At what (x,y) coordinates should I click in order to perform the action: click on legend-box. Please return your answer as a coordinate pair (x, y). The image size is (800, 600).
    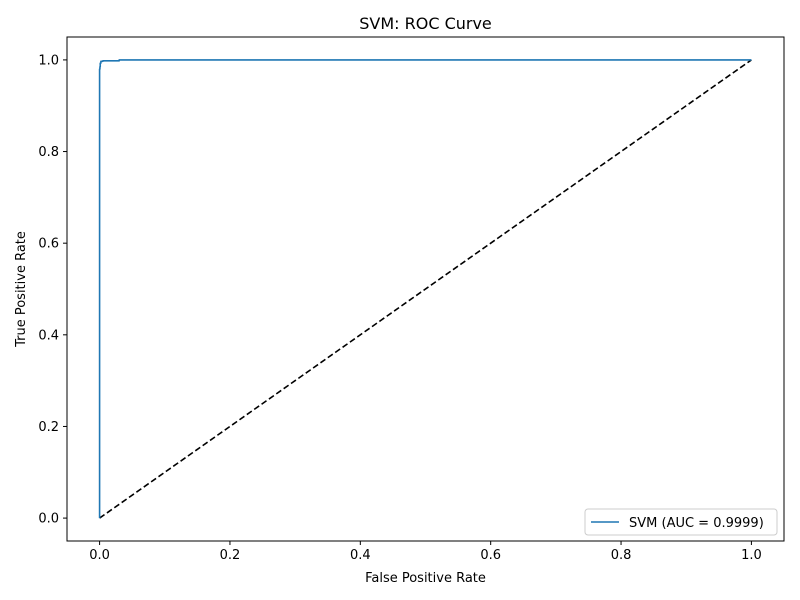
    Looking at the image, I should click on (681, 522).